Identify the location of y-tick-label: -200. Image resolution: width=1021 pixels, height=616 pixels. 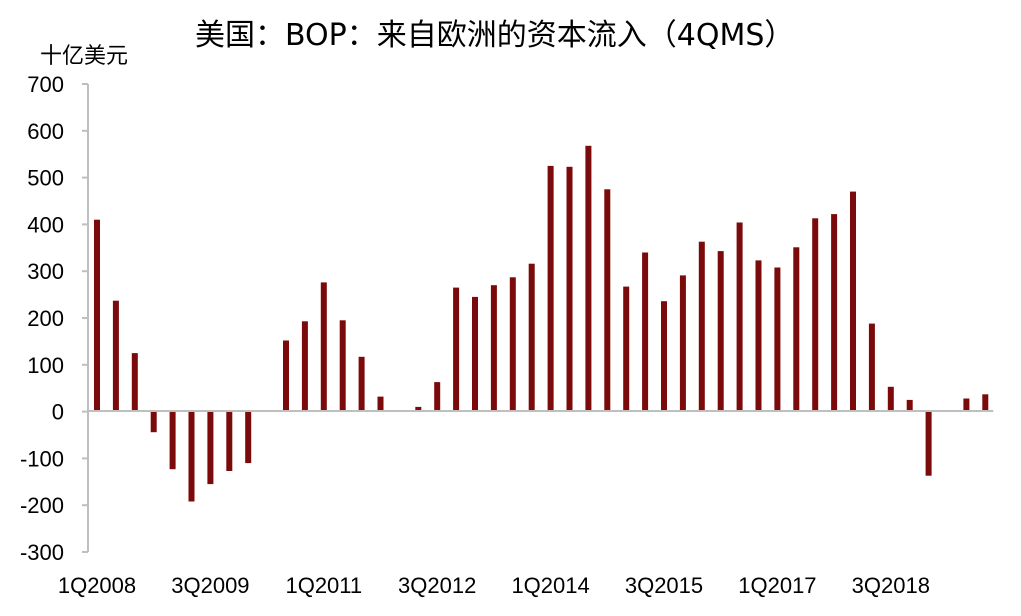
(42, 505).